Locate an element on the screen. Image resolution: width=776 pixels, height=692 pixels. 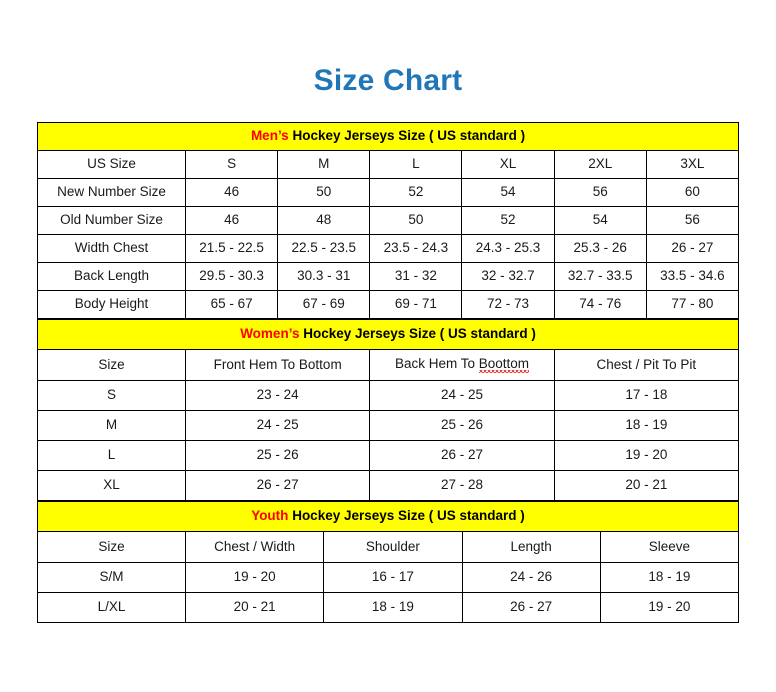
table-cell: 31 - 32 is located at coordinates (416, 276).